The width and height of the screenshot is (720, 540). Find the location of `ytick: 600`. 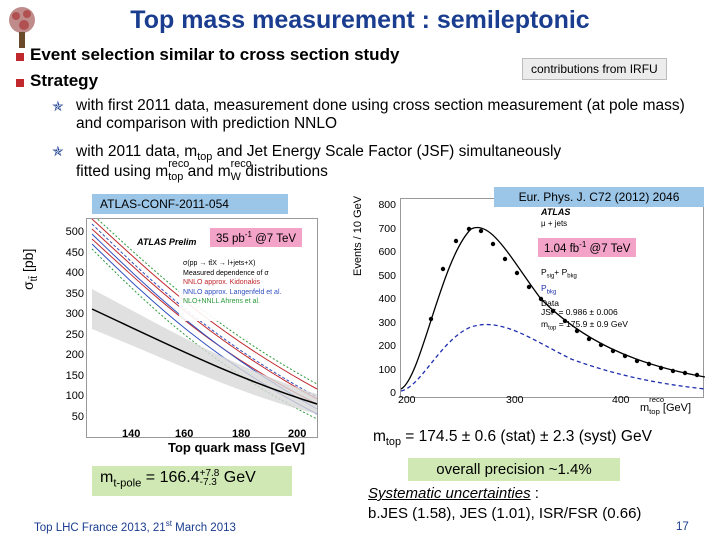

ytick: 600 is located at coordinates (387, 252).